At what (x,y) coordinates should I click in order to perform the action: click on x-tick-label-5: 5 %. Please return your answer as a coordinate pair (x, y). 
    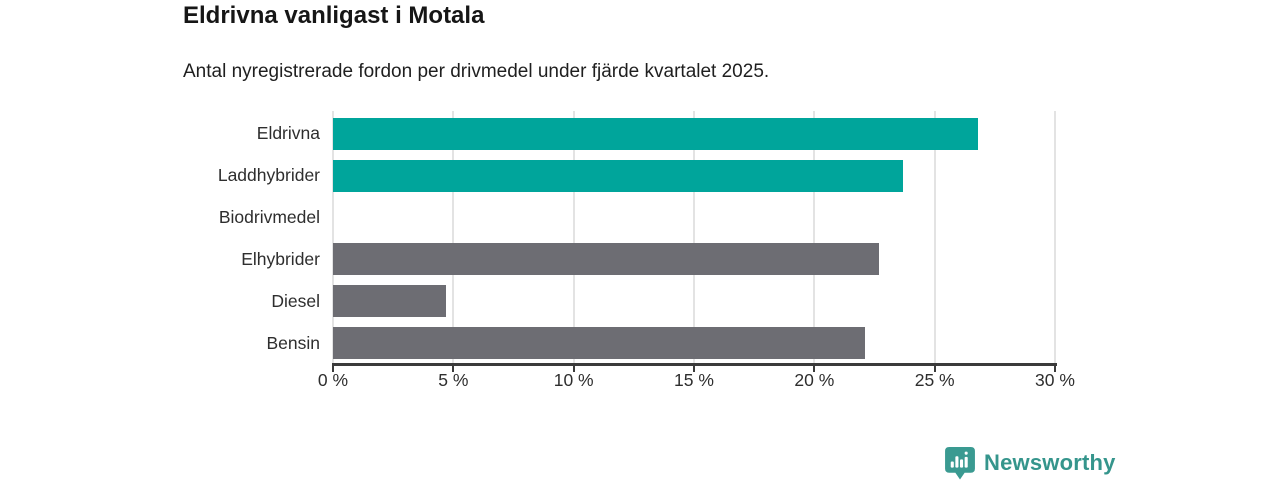
    Looking at the image, I should click on (453, 380).